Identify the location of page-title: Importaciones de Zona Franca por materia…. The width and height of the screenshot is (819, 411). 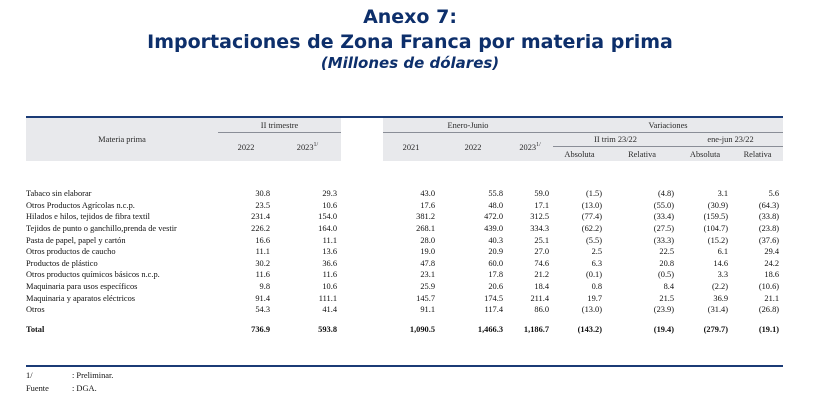
(410, 42).